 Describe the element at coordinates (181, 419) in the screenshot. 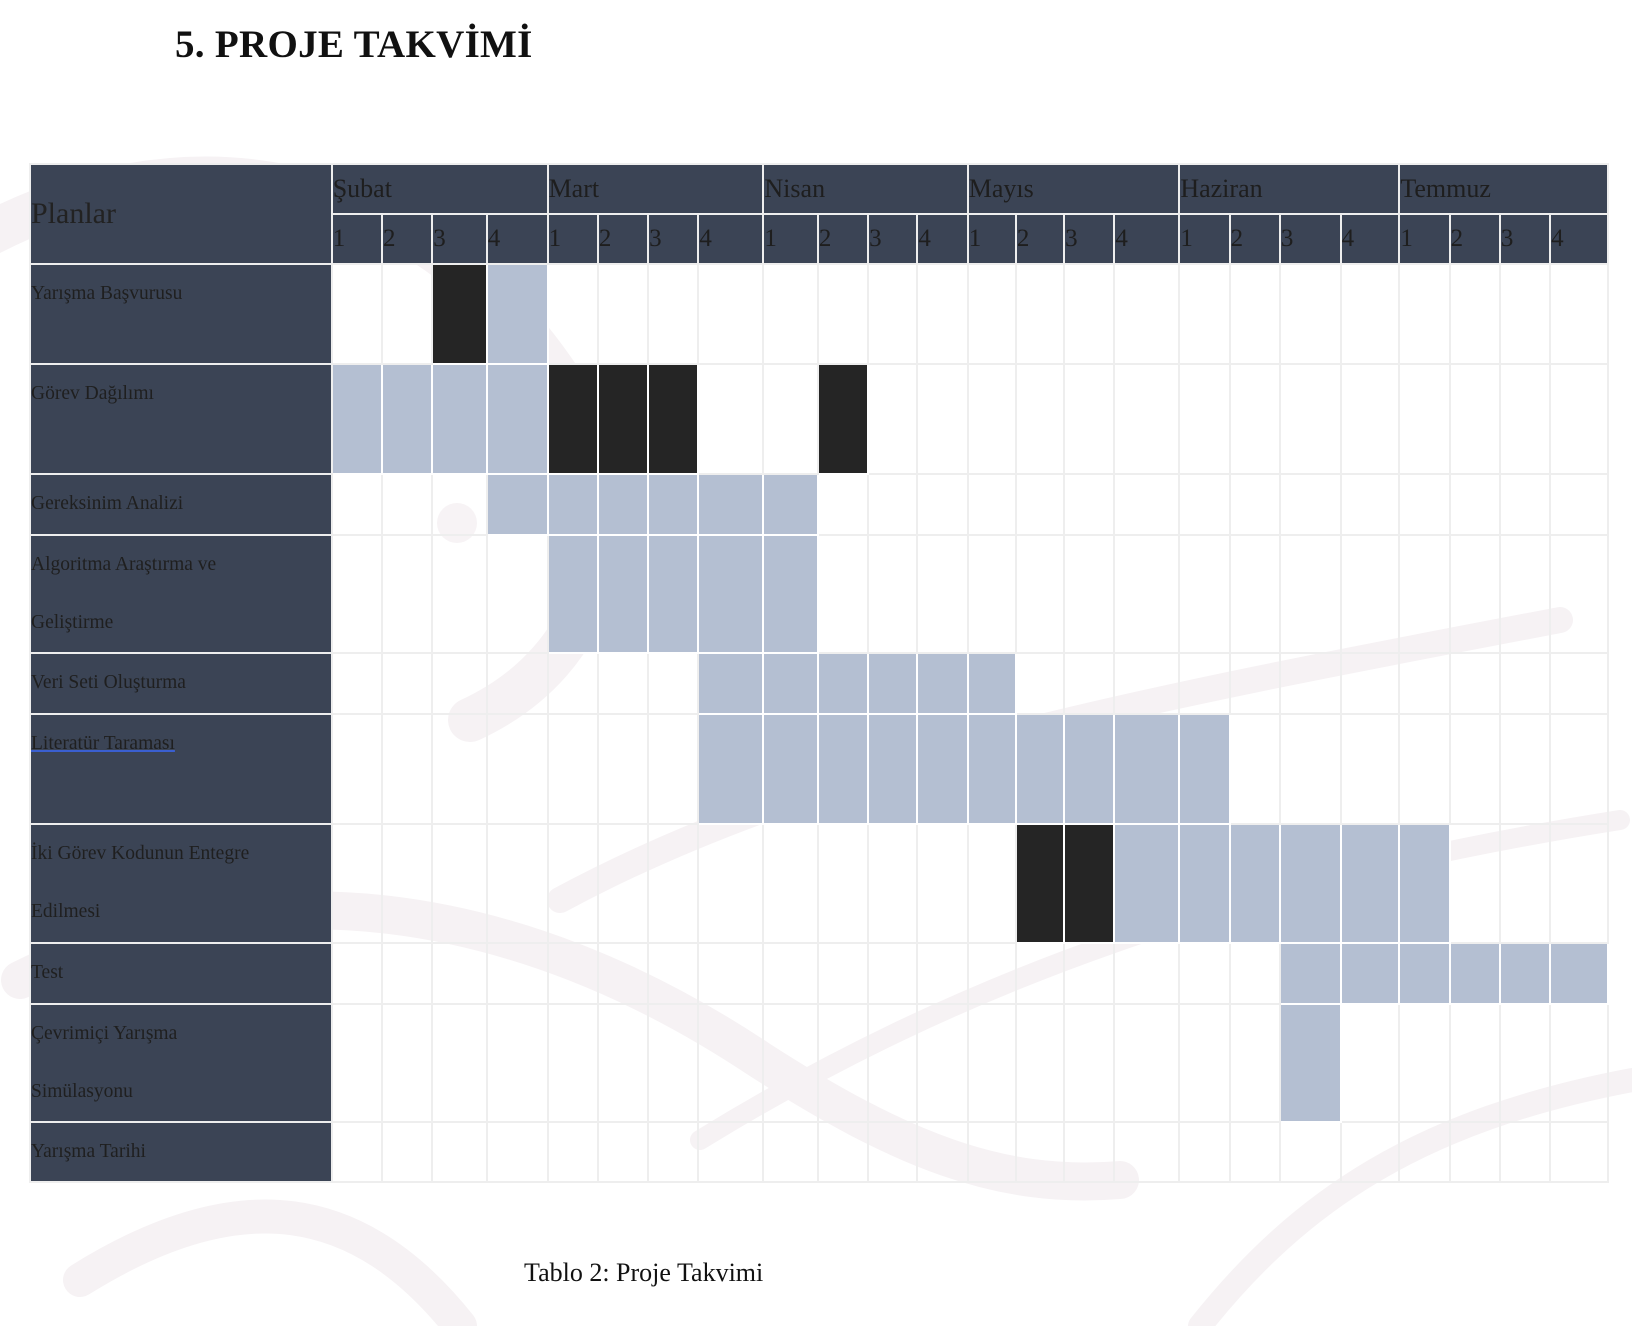

I see `task-label: Görev Dağılımı` at that location.